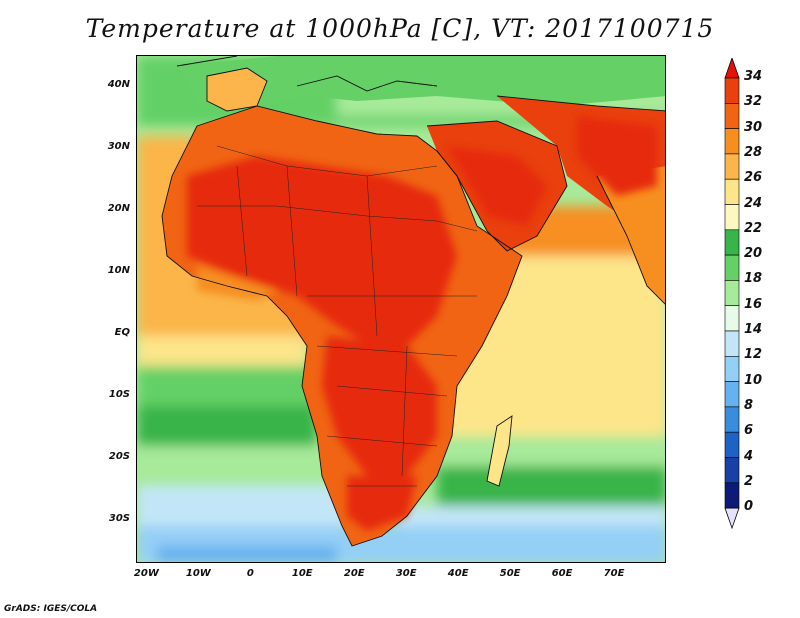 This screenshot has height=618, width=800. Describe the element at coordinates (753, 178) in the screenshot. I see `colorbar-level-label: 26` at that location.